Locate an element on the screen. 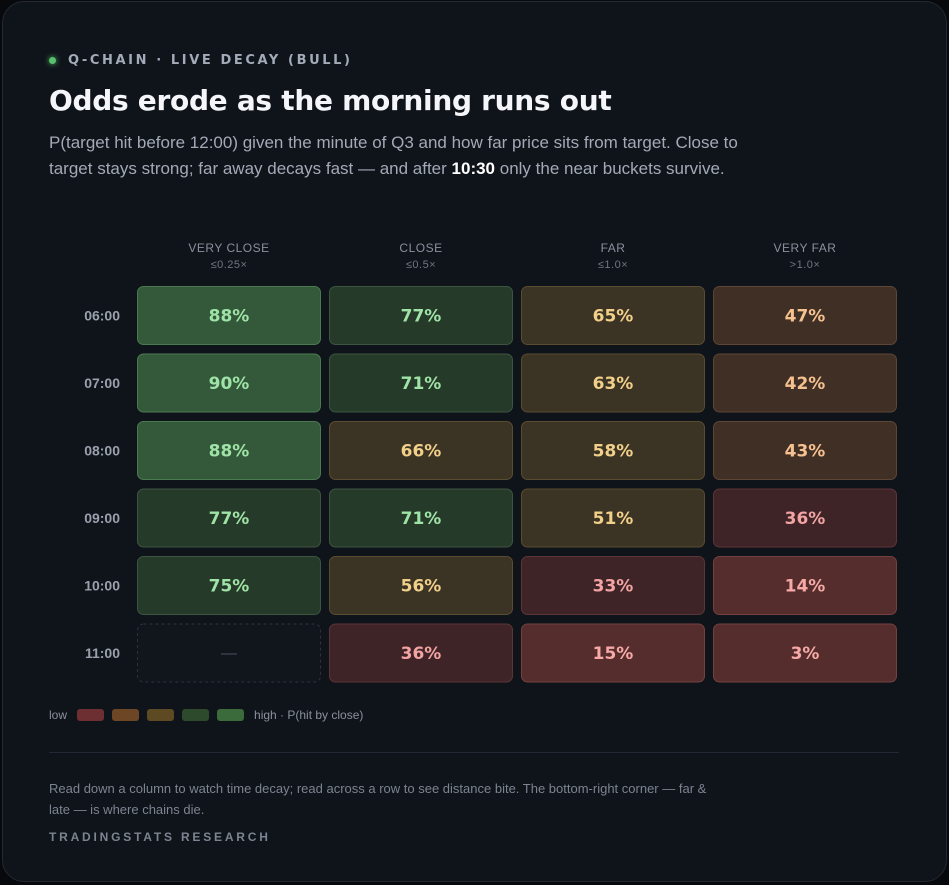  column-header-range: ≤0.5× is located at coordinates (421, 265).